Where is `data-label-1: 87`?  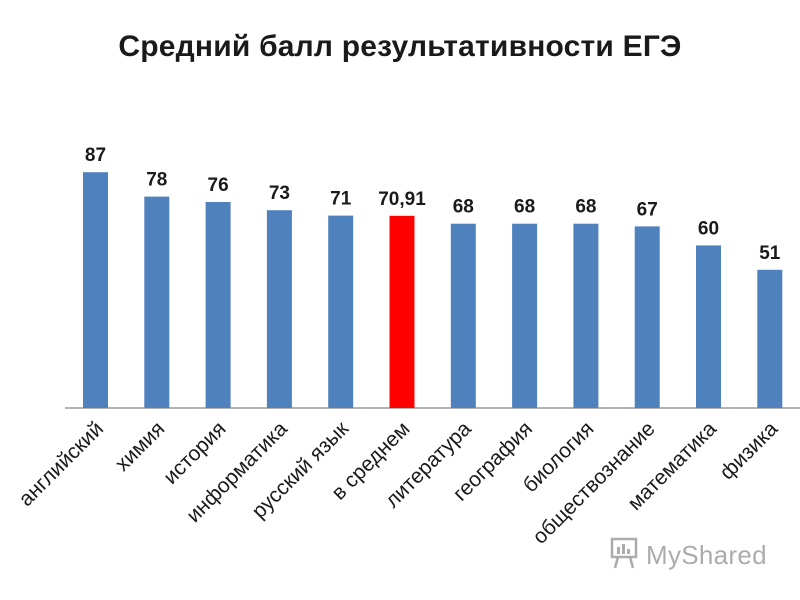
data-label-1: 87 is located at coordinates (95, 155).